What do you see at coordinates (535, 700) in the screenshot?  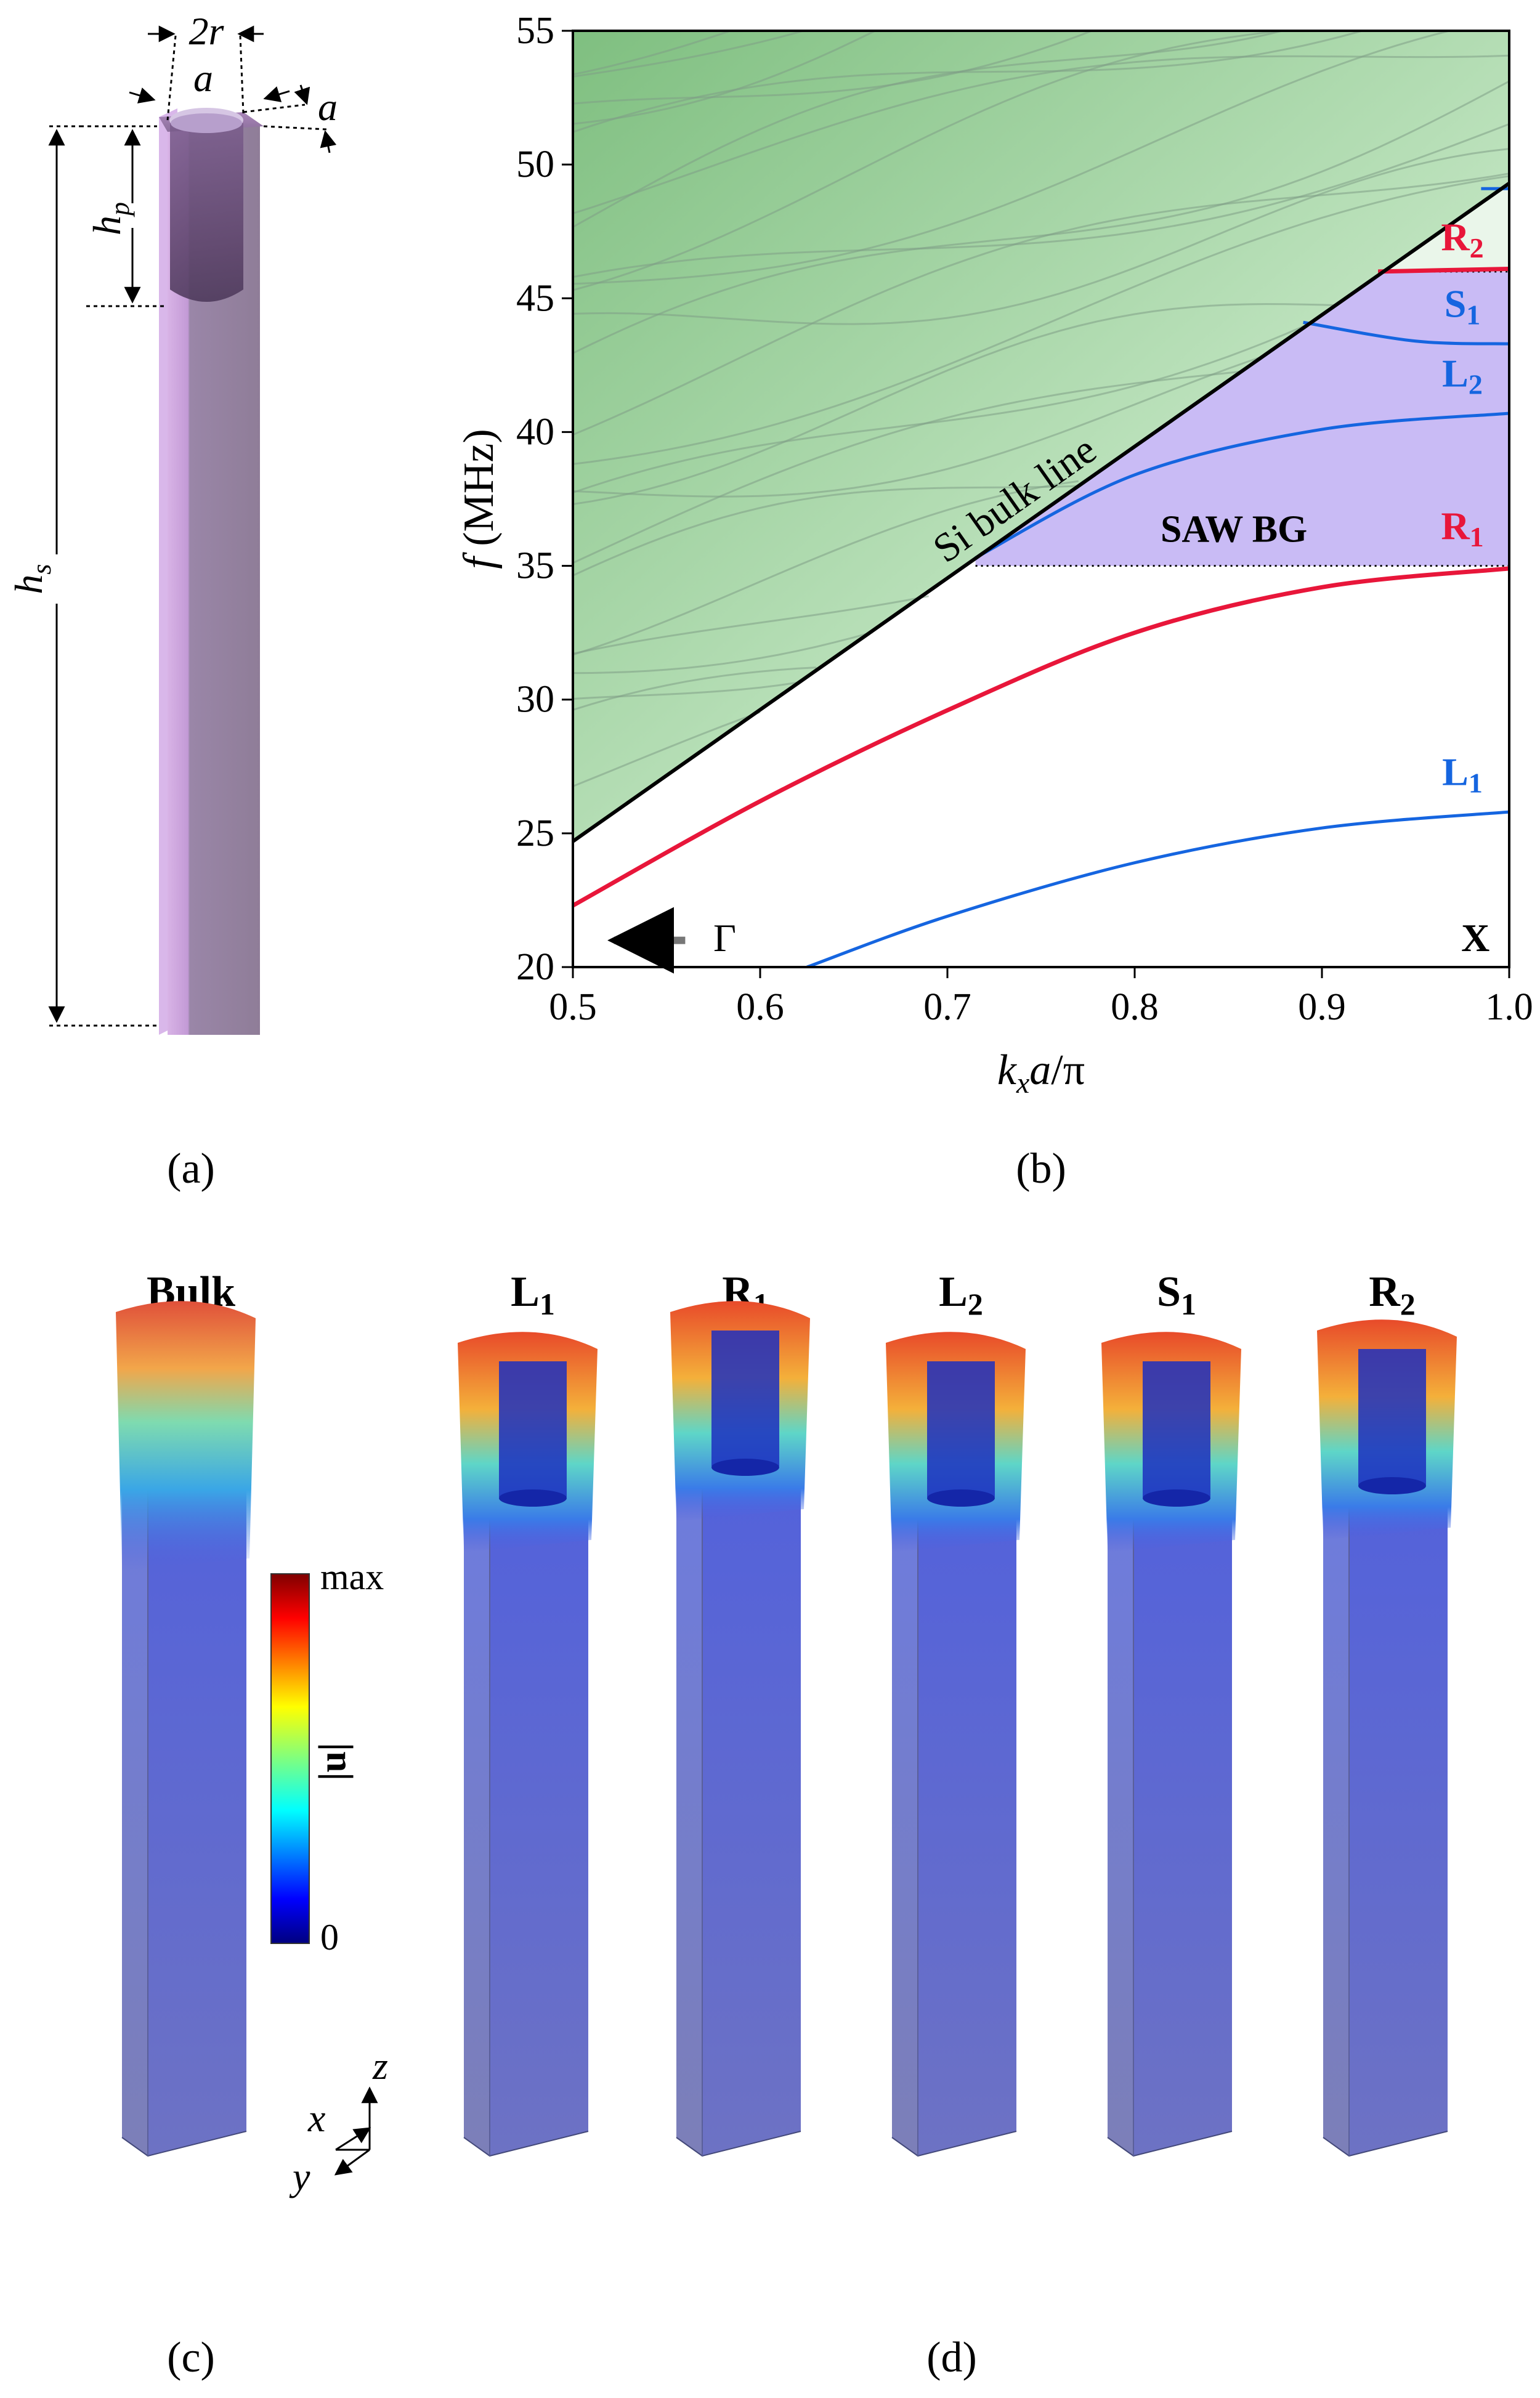 I see `y-tick-label: 30` at bounding box center [535, 700].